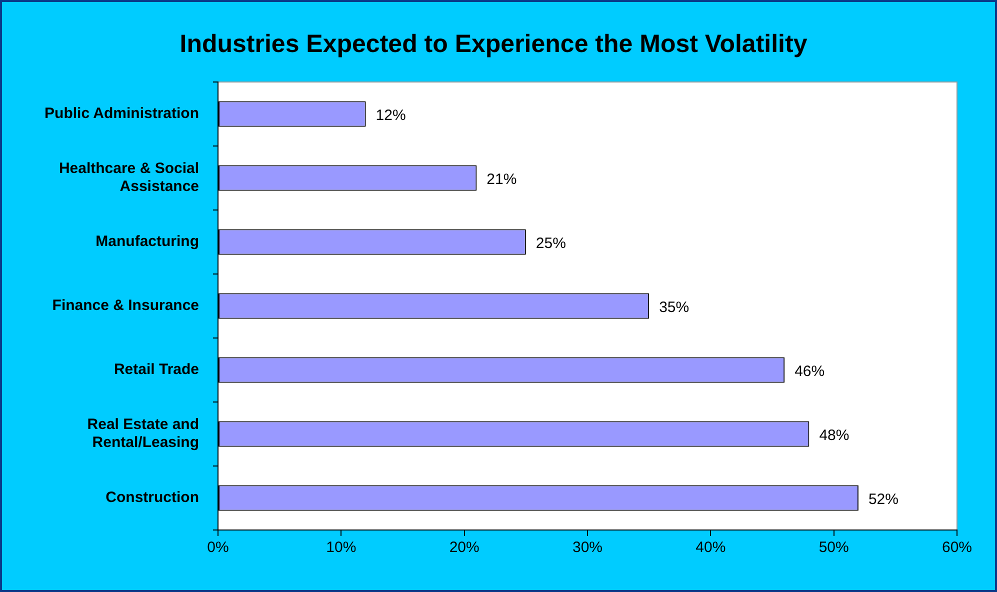  What do you see at coordinates (834, 435) in the screenshot?
I see `data-label: 48%` at bounding box center [834, 435].